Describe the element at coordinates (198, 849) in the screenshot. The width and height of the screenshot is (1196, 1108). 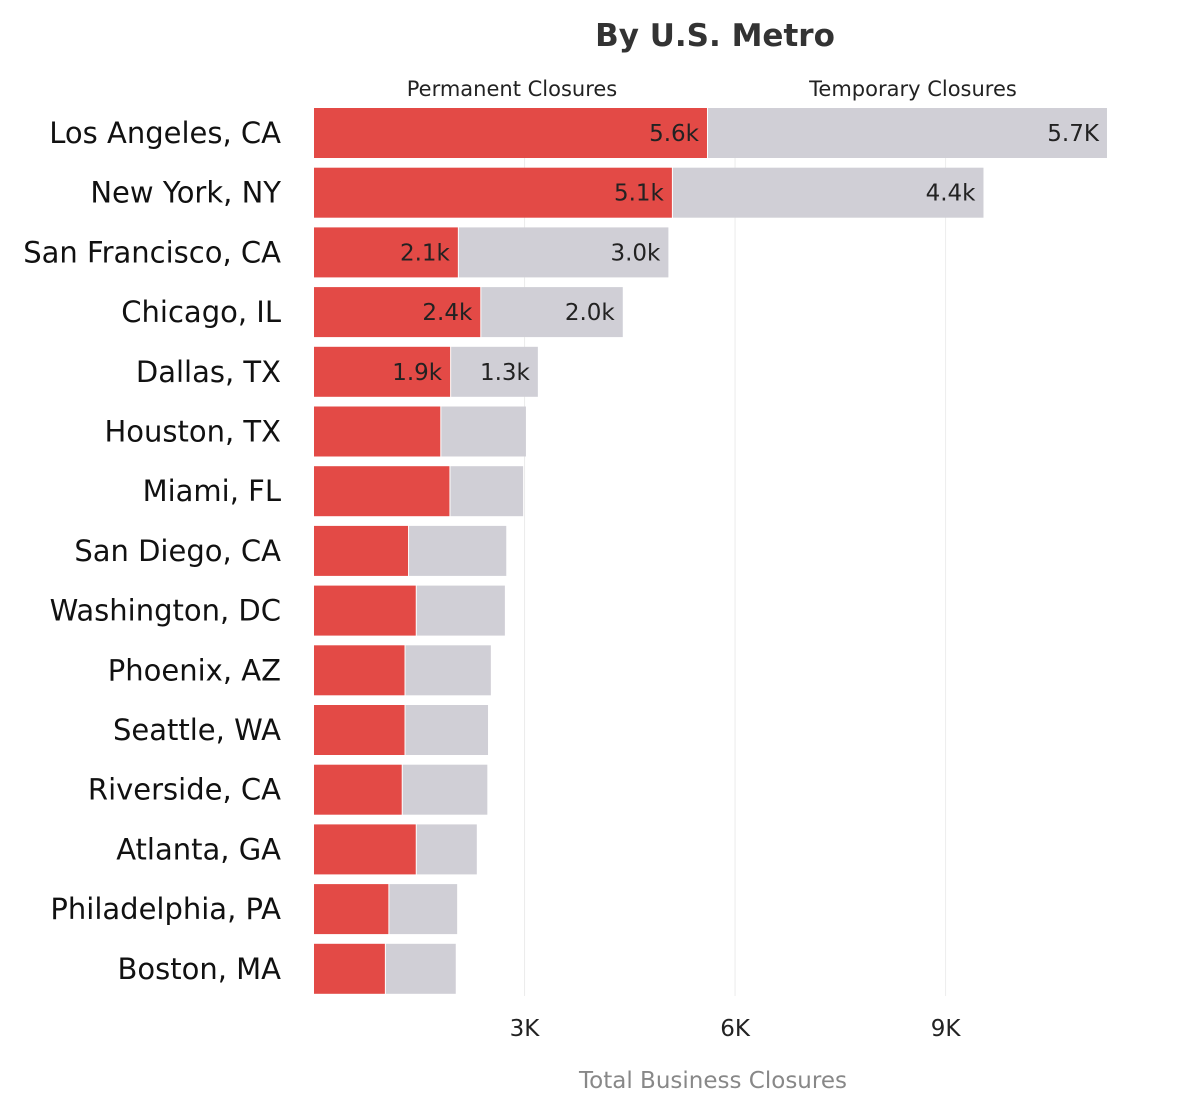
I see `category-label: Atlanta, GA` at that location.